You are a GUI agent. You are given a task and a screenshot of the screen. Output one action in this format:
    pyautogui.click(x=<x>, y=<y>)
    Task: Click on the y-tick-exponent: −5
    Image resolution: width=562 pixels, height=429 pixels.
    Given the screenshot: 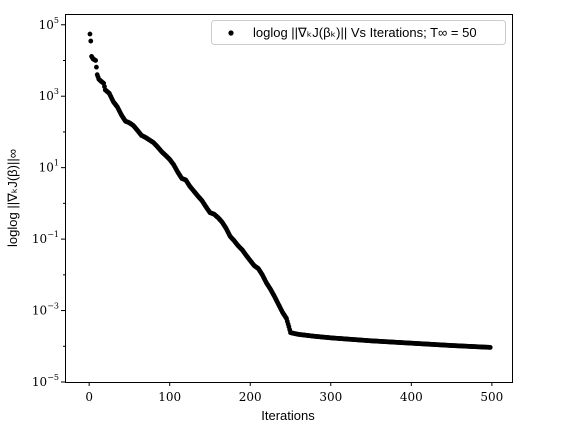 What is the action you would take?
    pyautogui.click(x=53, y=377)
    